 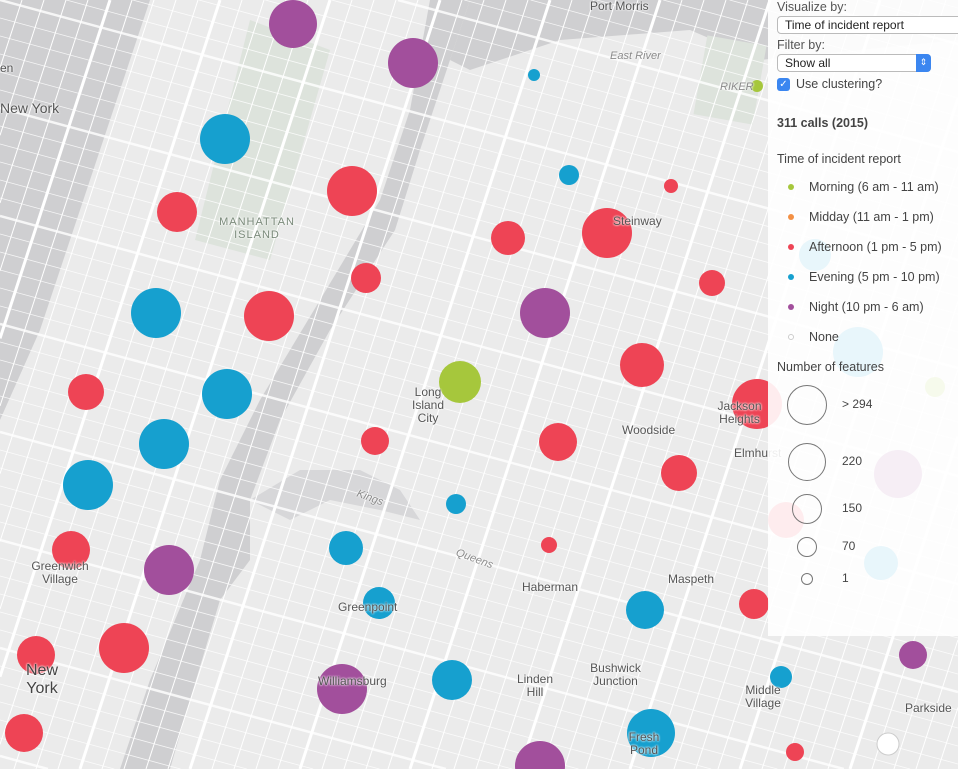 I want to click on legend-label: Midday (11 am - 1 pm), so click(x=871, y=217).